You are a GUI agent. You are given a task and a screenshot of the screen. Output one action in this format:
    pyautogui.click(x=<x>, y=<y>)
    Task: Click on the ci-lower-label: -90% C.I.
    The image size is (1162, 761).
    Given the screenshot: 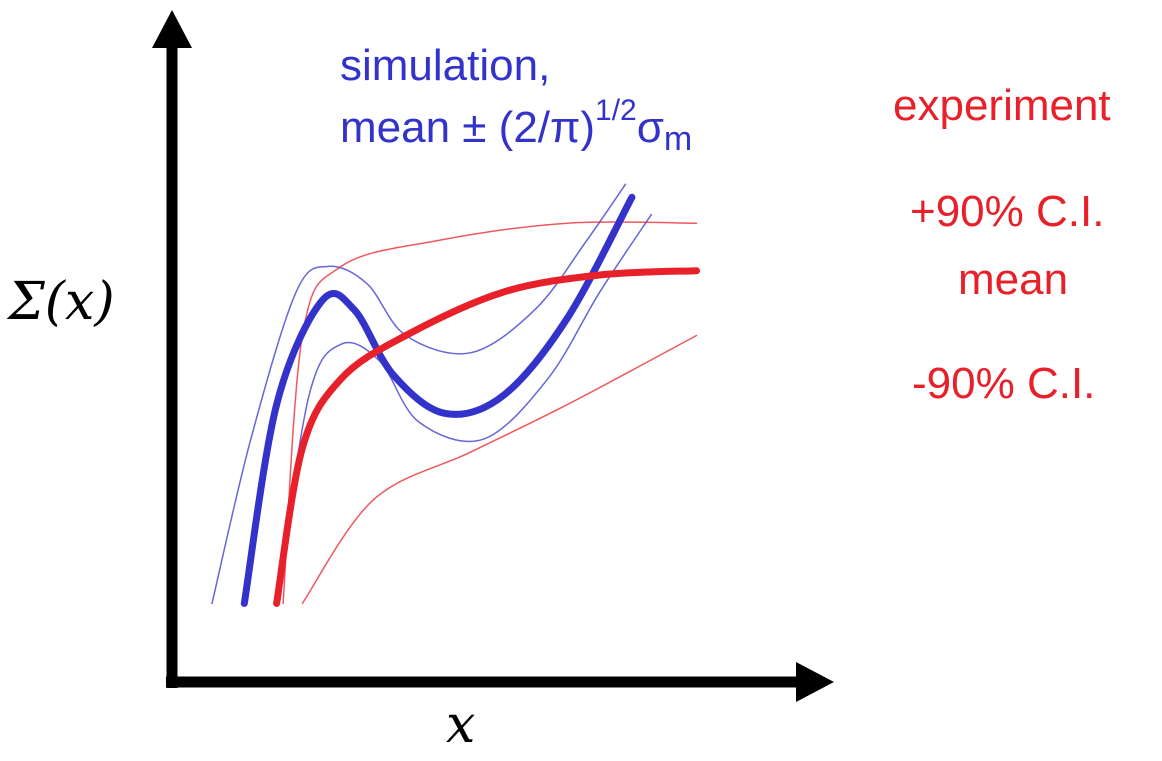 What is the action you would take?
    pyautogui.click(x=1004, y=383)
    